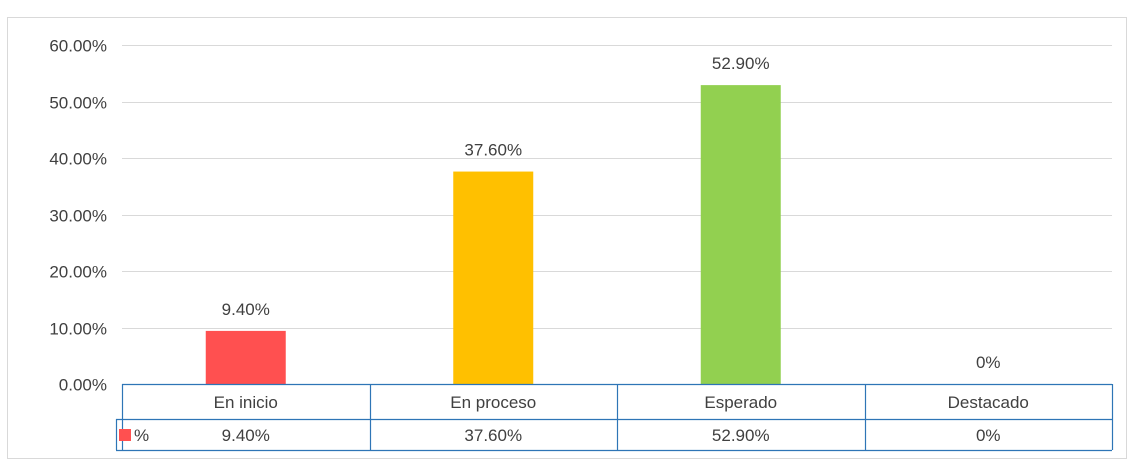 This screenshot has width=1134, height=465. What do you see at coordinates (493, 150) in the screenshot?
I see `data-label: 37.60%` at bounding box center [493, 150].